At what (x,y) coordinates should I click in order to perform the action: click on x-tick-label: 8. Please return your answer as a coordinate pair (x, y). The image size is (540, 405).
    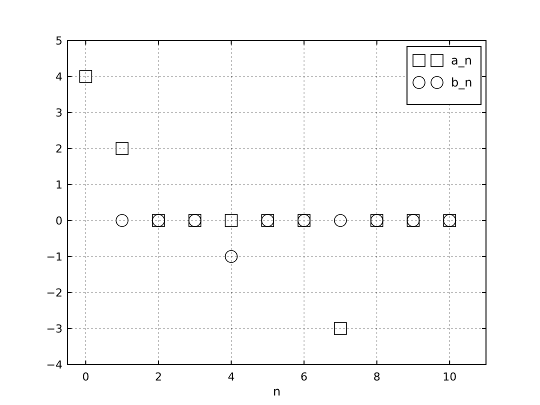
    Looking at the image, I should click on (376, 377).